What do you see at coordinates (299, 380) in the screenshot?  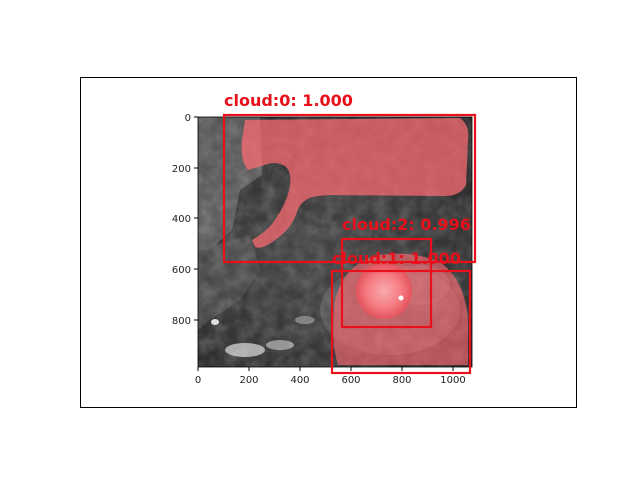 I see `x-tick-label: 400` at bounding box center [299, 380].